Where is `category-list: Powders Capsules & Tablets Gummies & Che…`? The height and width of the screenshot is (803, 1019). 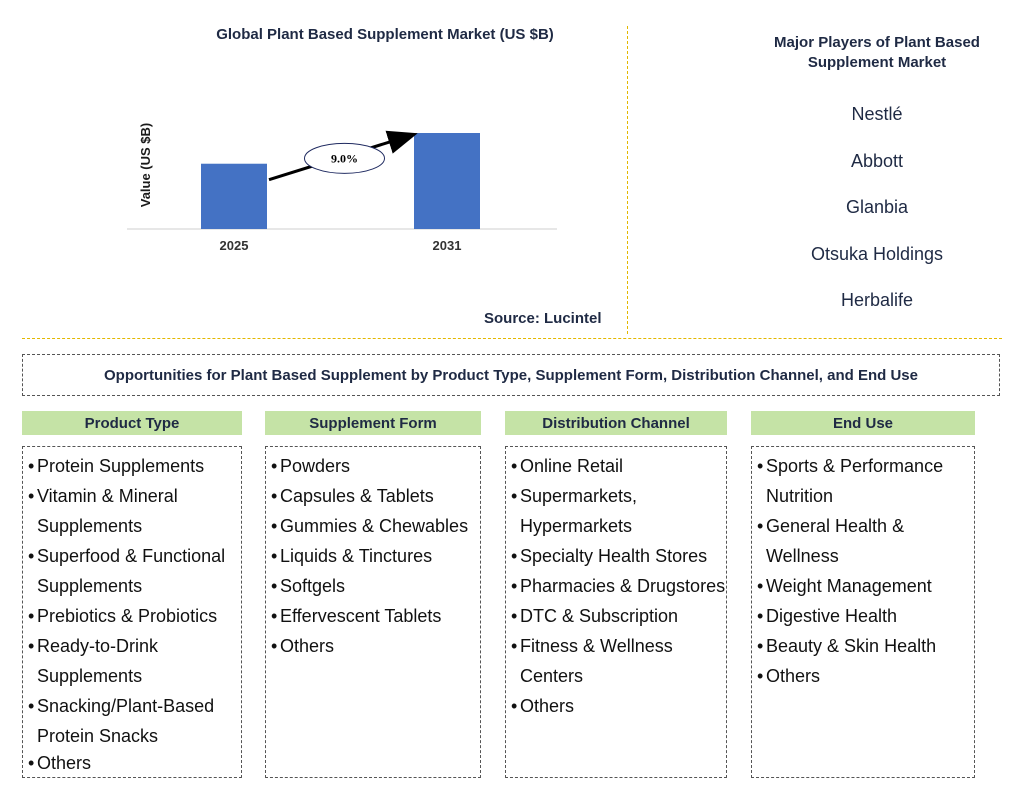
category-list: Powders Capsules & Tablets Gummies & Che… is located at coordinates (373, 554).